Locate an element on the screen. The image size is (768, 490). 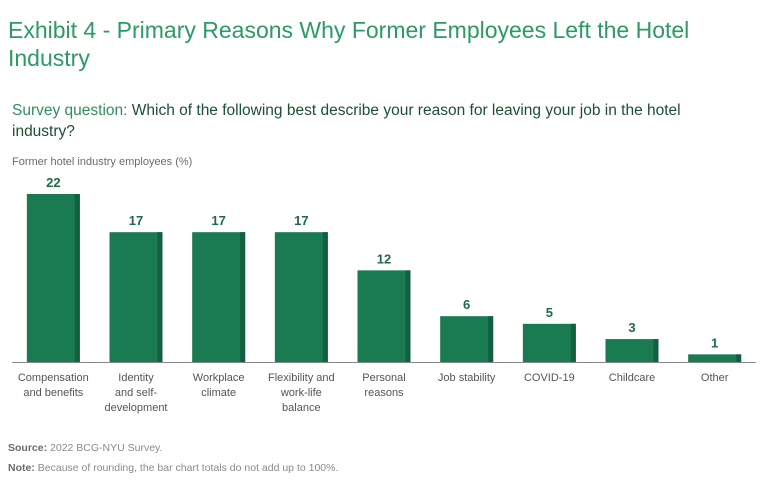
bar-group: 17 Identity and self-development is located at coordinates (136, 313).